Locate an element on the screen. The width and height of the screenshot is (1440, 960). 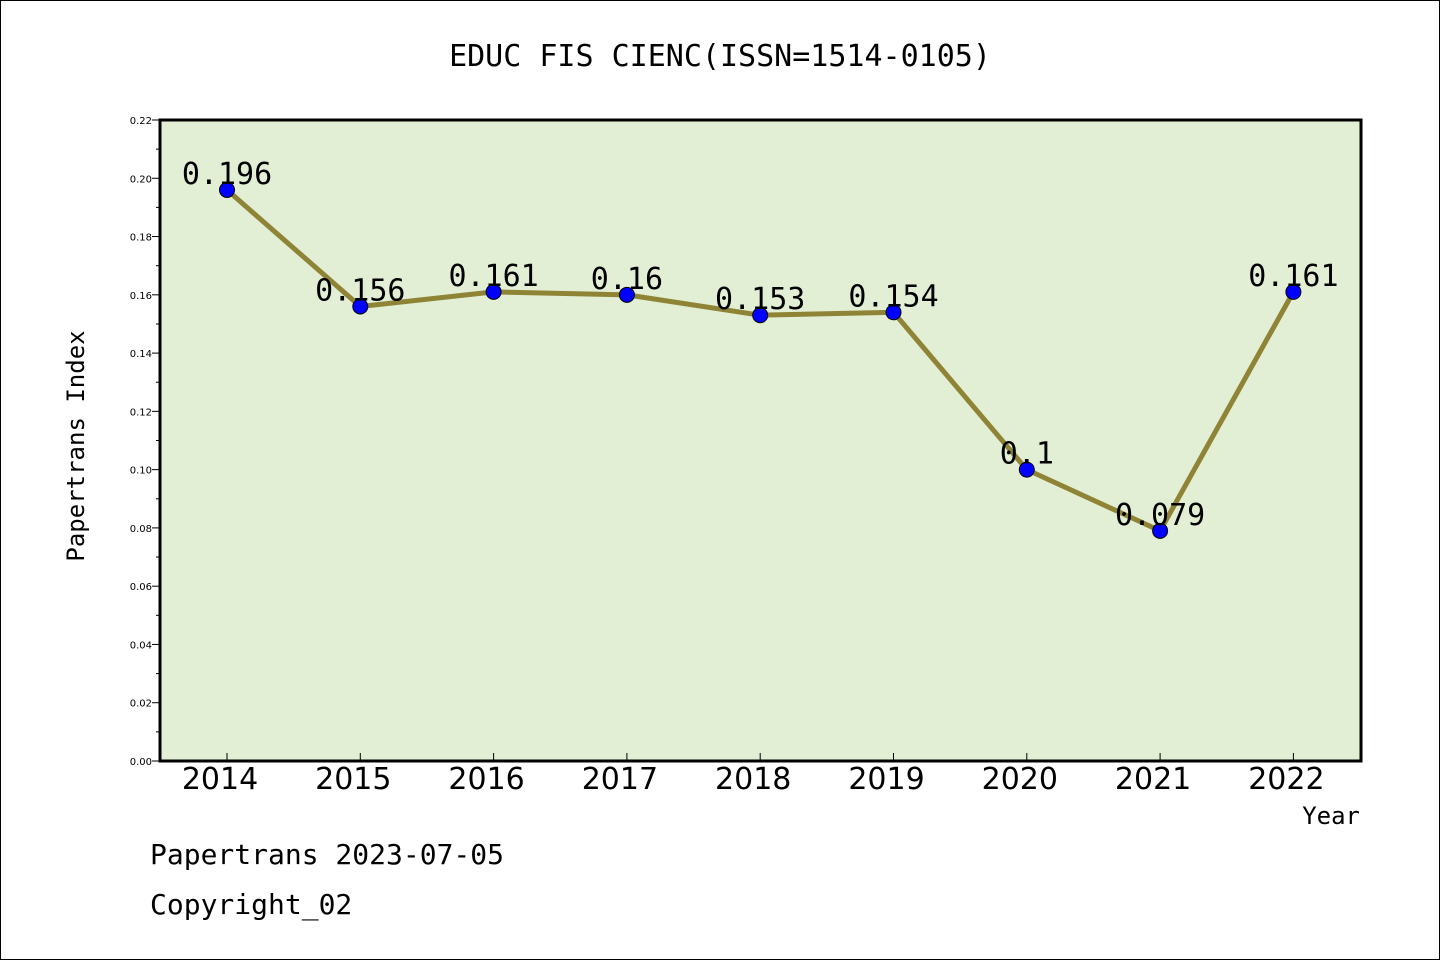
x-tick-label: 2021 is located at coordinates (1153, 779).